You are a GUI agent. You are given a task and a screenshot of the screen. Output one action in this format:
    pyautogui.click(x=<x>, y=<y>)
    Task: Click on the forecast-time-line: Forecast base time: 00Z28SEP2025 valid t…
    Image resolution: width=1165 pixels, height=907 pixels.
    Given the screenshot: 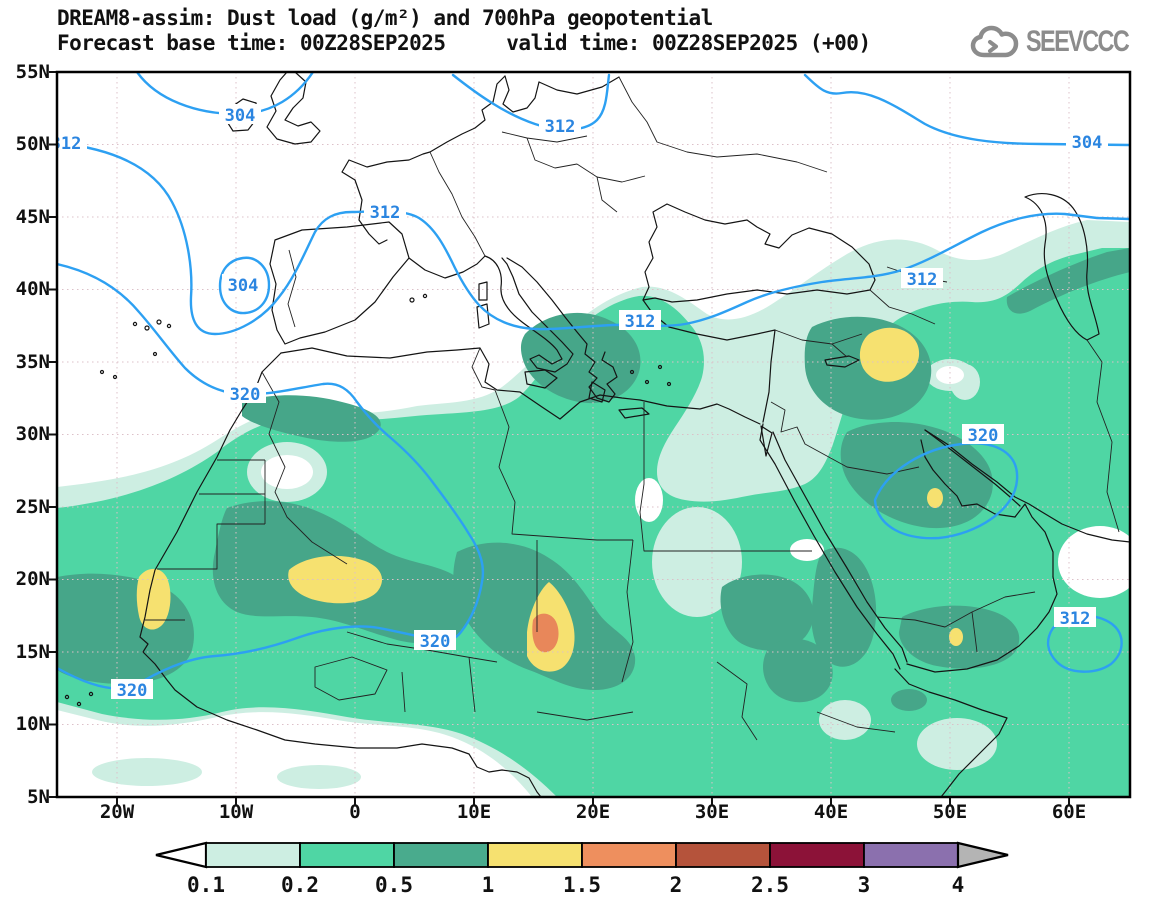 What is the action you would take?
    pyautogui.click(x=464, y=43)
    